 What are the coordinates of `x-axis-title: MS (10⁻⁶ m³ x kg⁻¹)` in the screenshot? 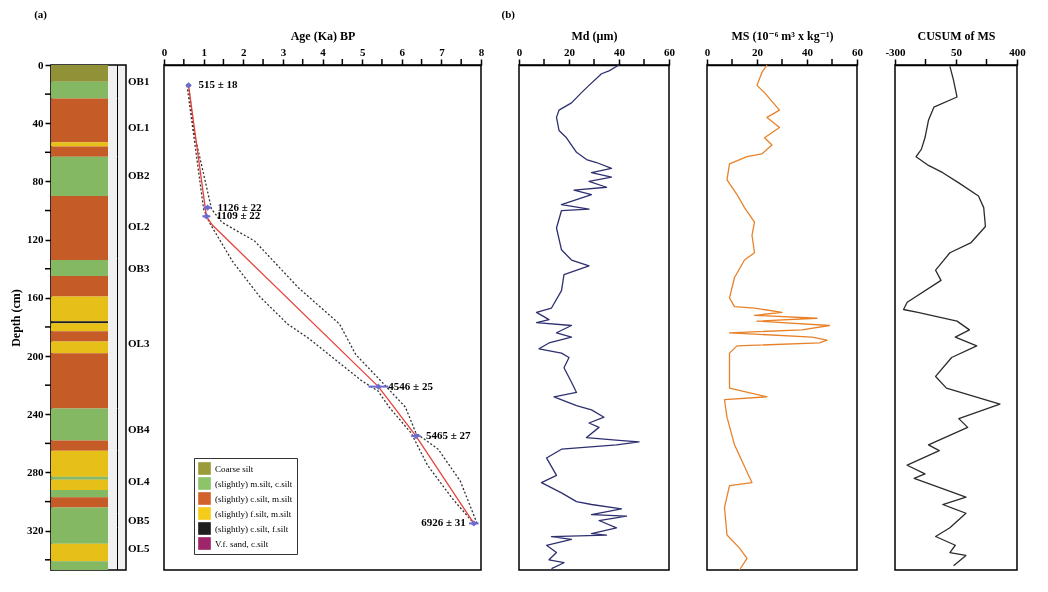 It's located at (782, 35).